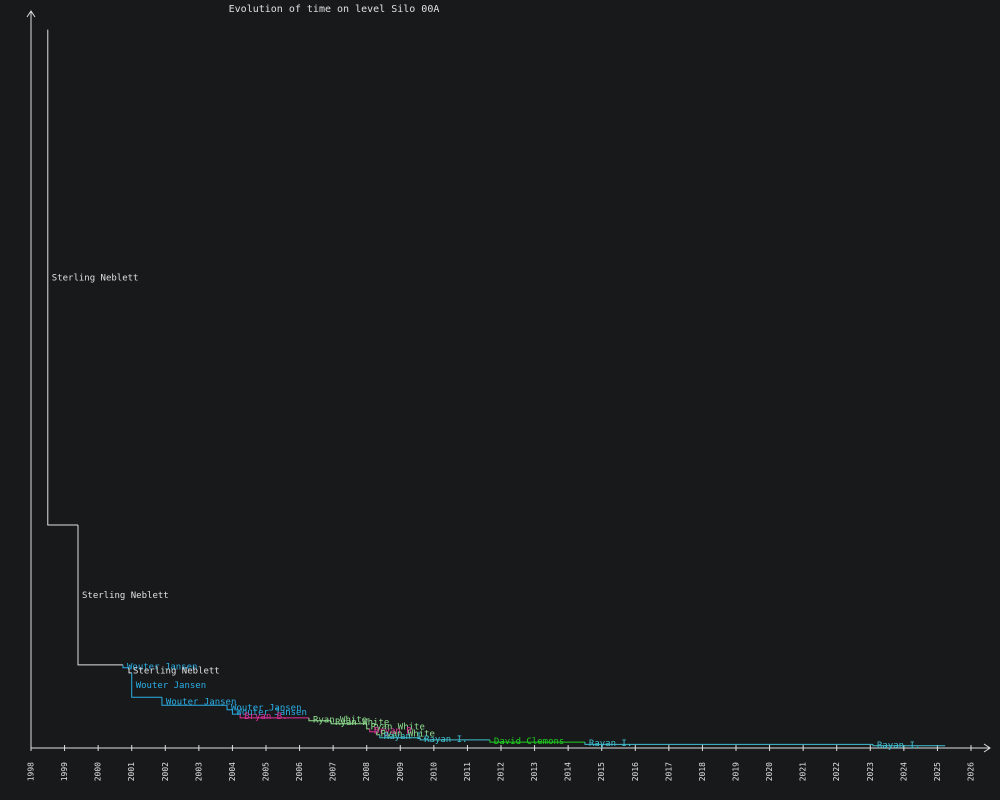  Describe the element at coordinates (366, 771) in the screenshot. I see `x-tick-label: 2008` at that location.